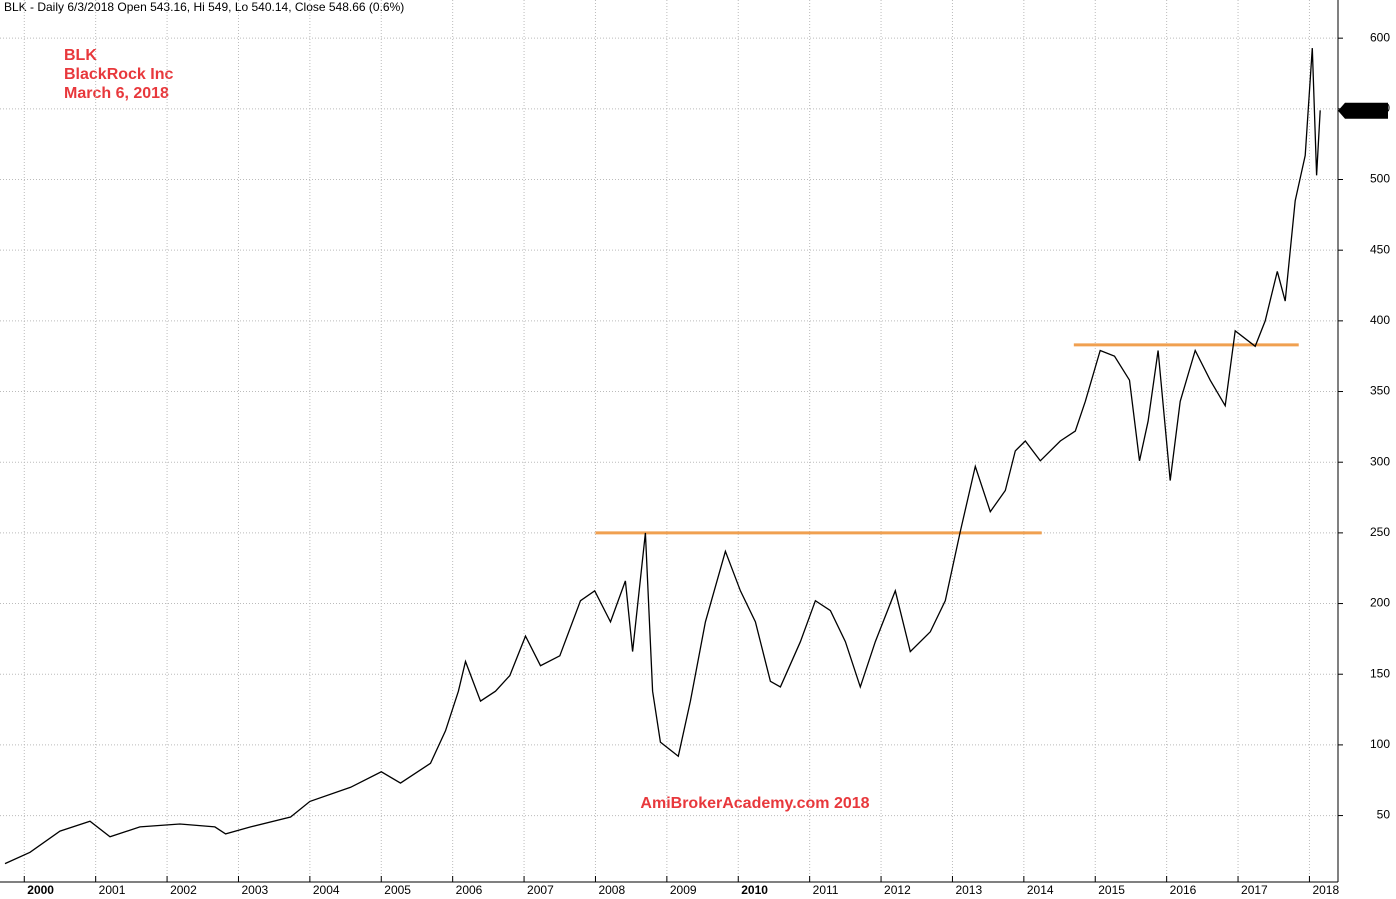  I want to click on x-tick-label: 2007, so click(540, 890).